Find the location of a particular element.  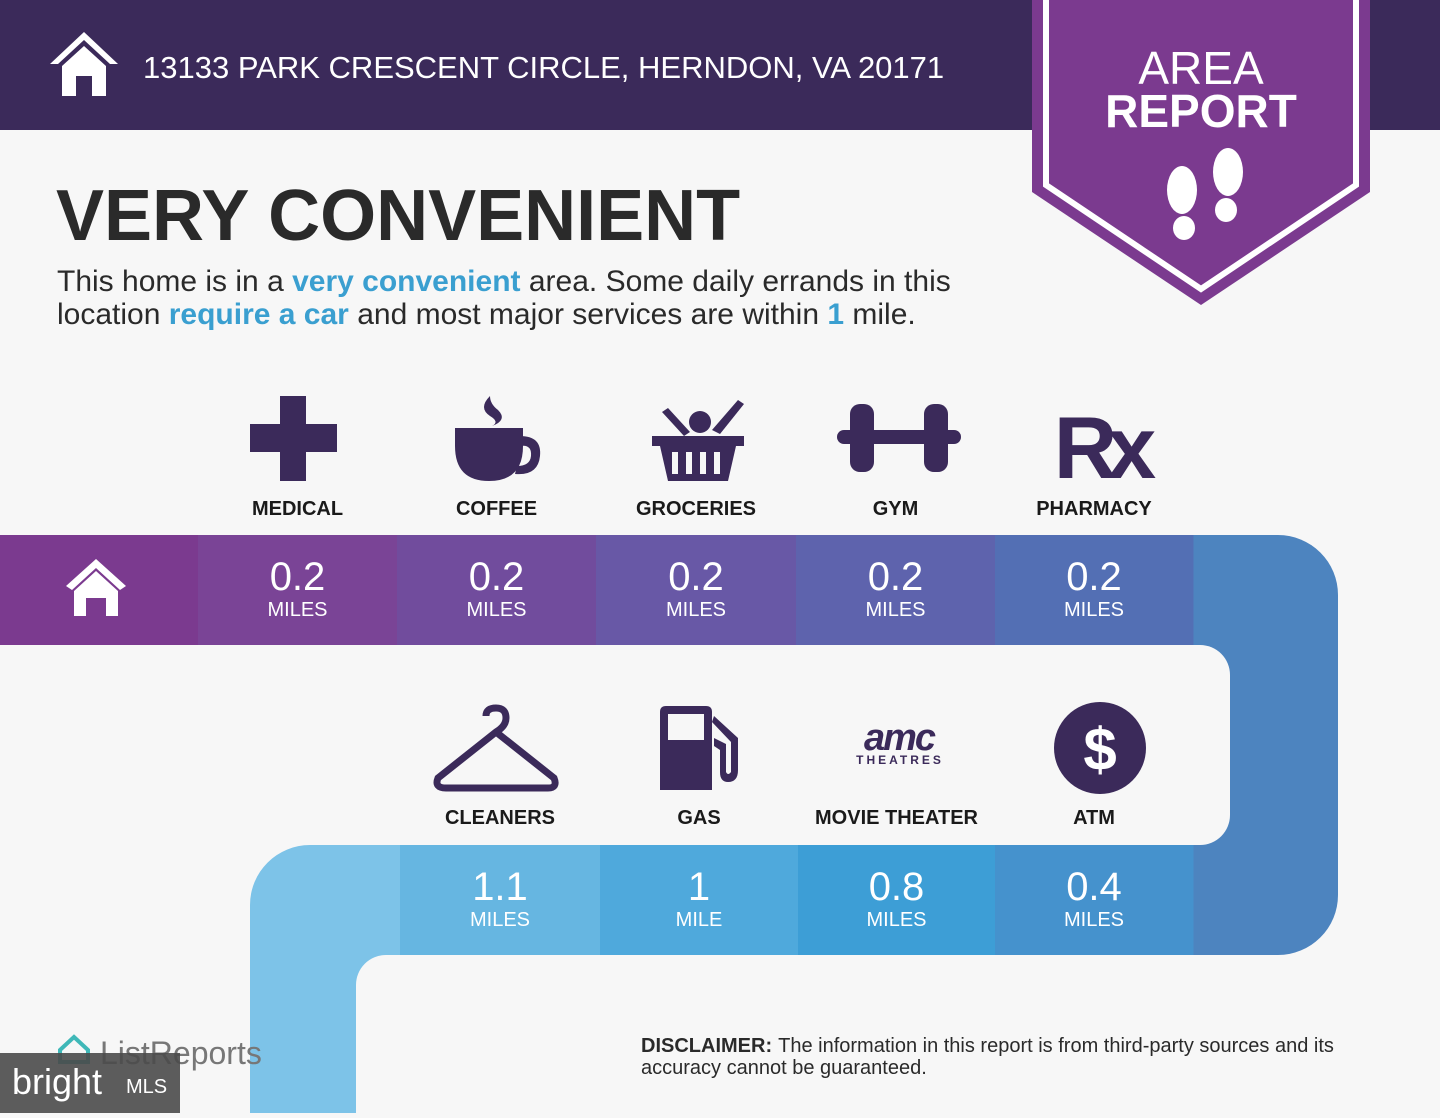

gas-icon is located at coordinates (699, 748).